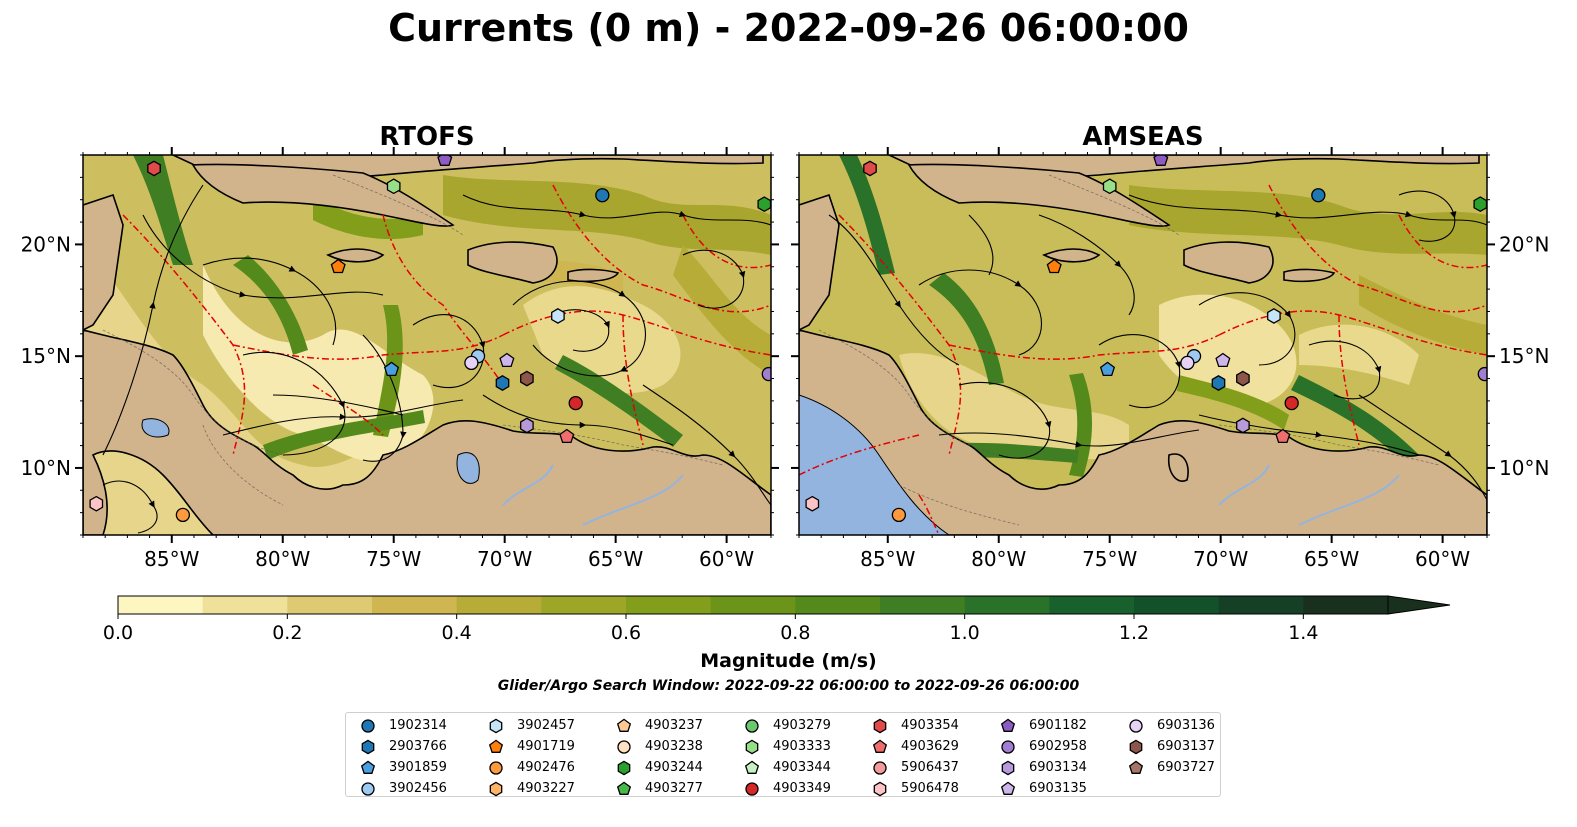 The image size is (1577, 827). I want to click on legend-label: 5906478, so click(930, 788).